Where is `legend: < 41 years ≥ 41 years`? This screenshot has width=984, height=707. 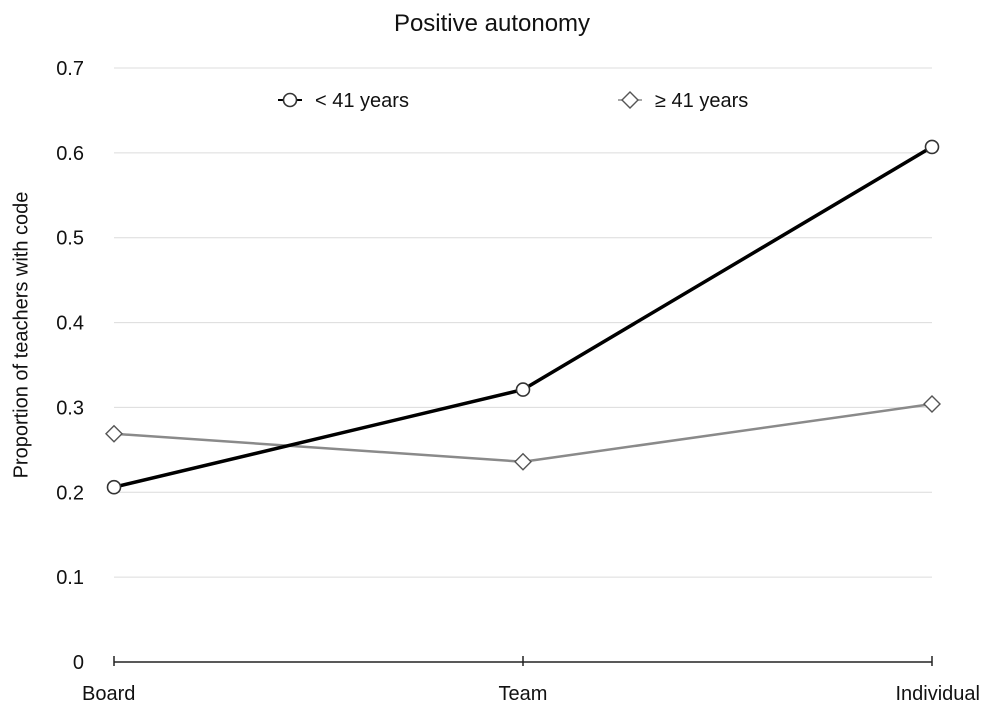 legend: < 41 years ≥ 41 years is located at coordinates (513, 101).